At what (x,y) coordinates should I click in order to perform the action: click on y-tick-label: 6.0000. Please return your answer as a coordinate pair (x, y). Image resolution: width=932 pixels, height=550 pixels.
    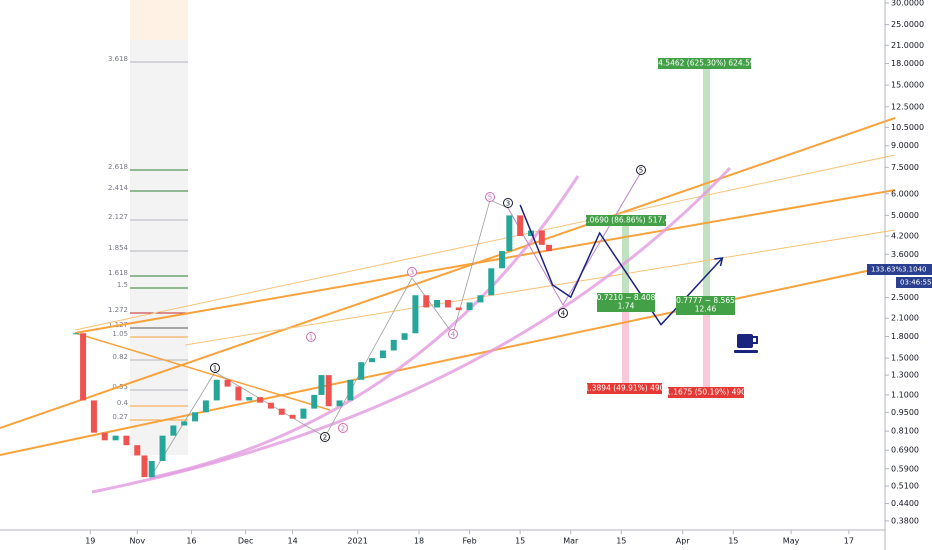
    Looking at the image, I should click on (905, 193).